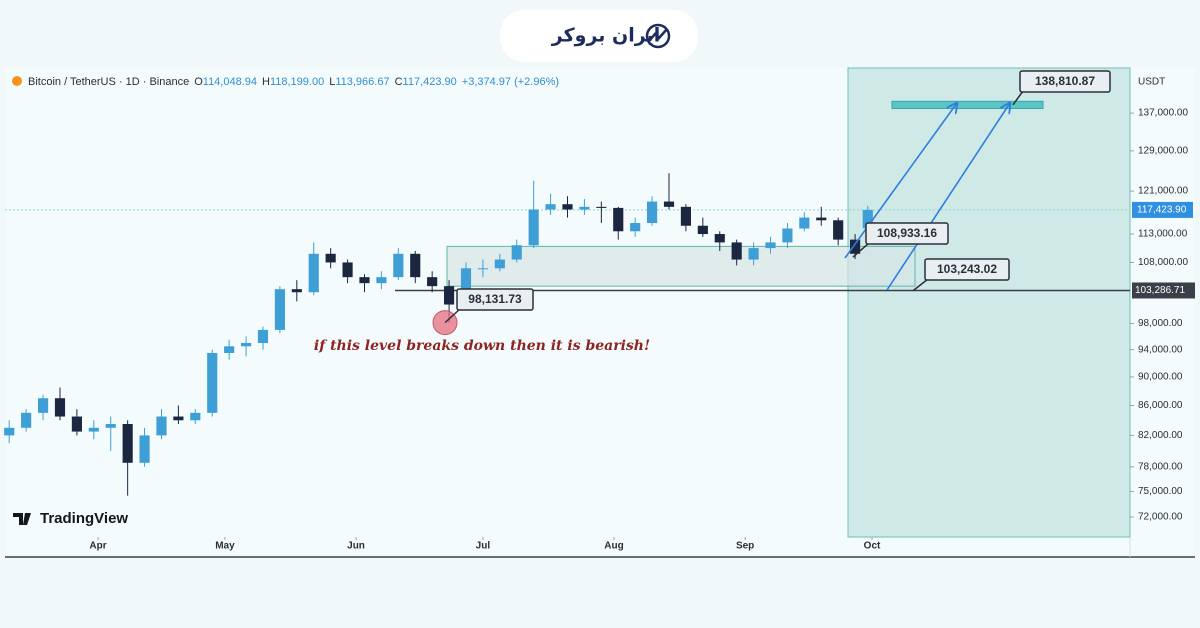 The height and width of the screenshot is (628, 1200). I want to click on y-tick-label: 108,000.00, so click(1163, 262).